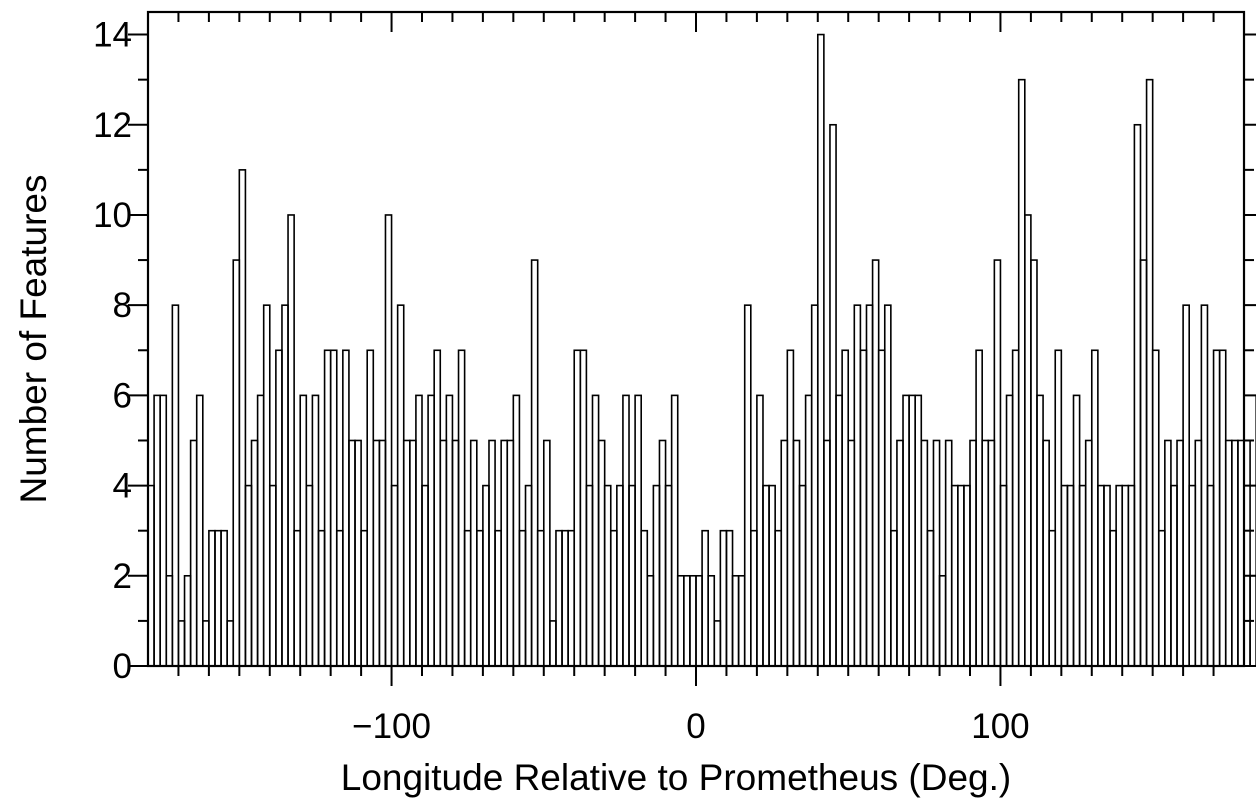 The width and height of the screenshot is (1256, 802). What do you see at coordinates (1000, 726) in the screenshot?
I see `x-tick-label: 100` at bounding box center [1000, 726].